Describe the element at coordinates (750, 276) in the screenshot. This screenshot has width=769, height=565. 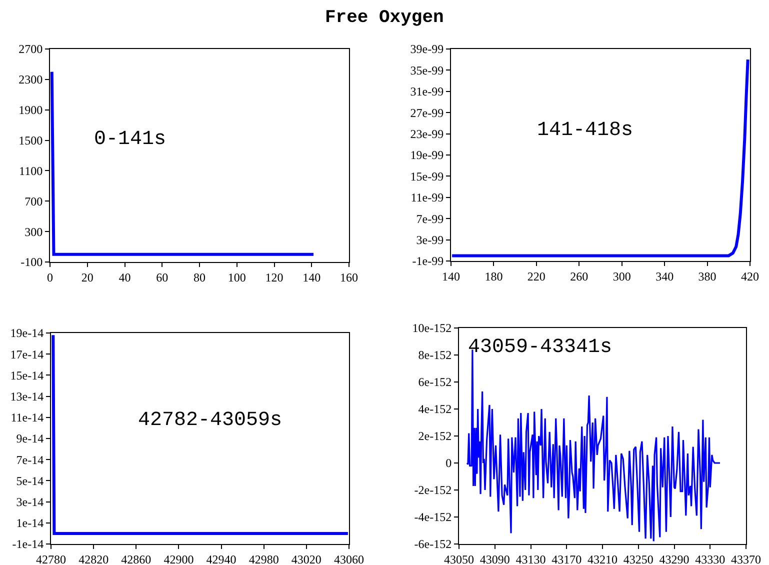
I see `x-tick-label: 420` at that location.